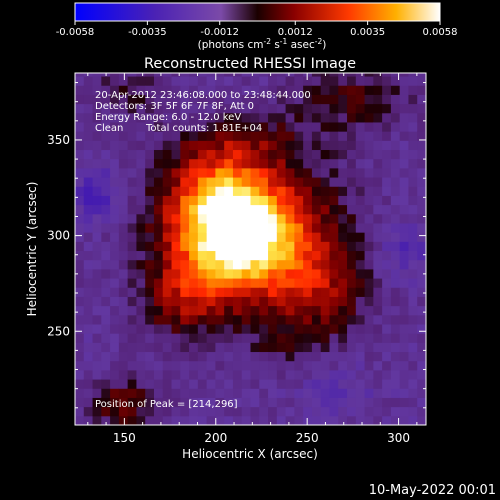 The height and width of the screenshot is (500, 500). What do you see at coordinates (432, 490) in the screenshot?
I see `footer-date: 10-May-2022 00:01` at bounding box center [432, 490].